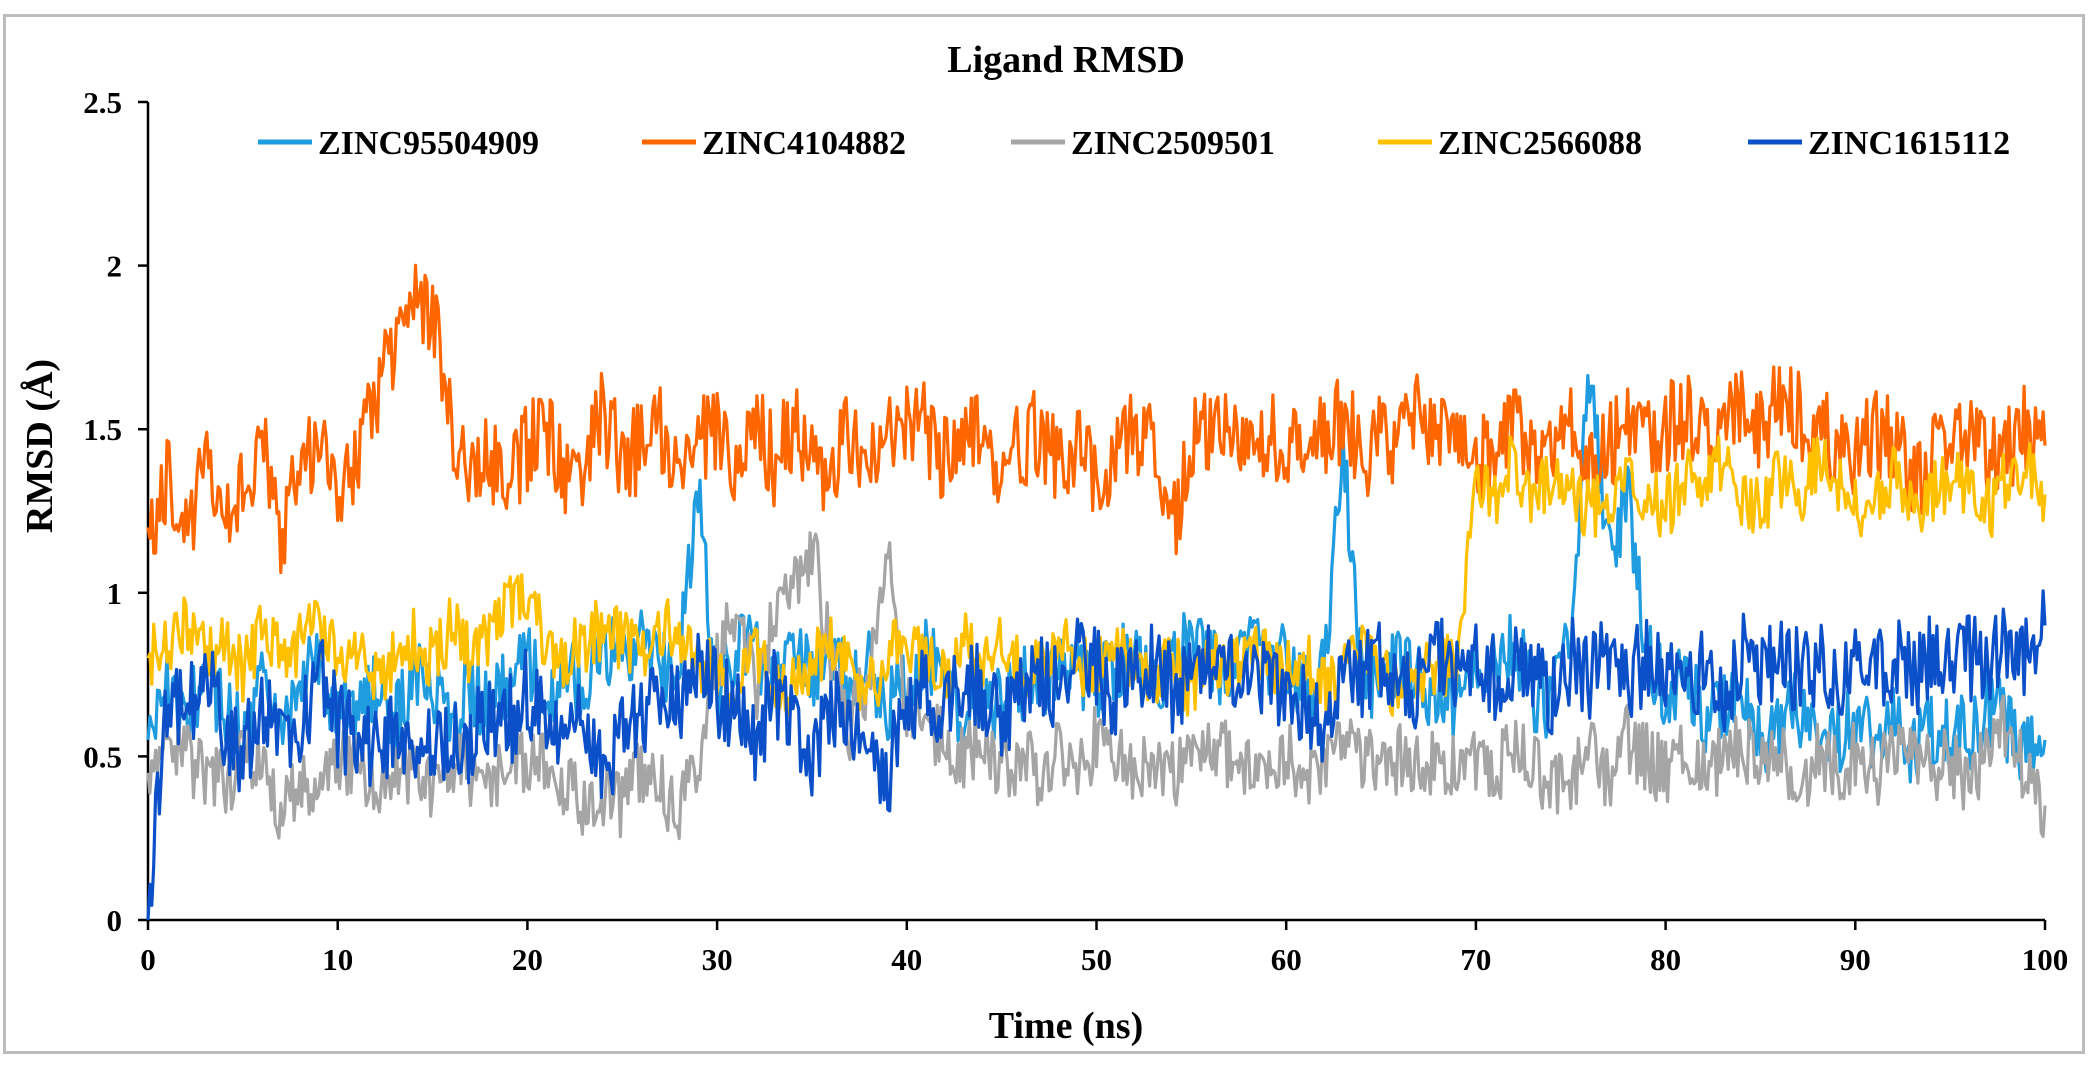  What do you see at coordinates (717, 959) in the screenshot?
I see `x-tick-label: 30` at bounding box center [717, 959].